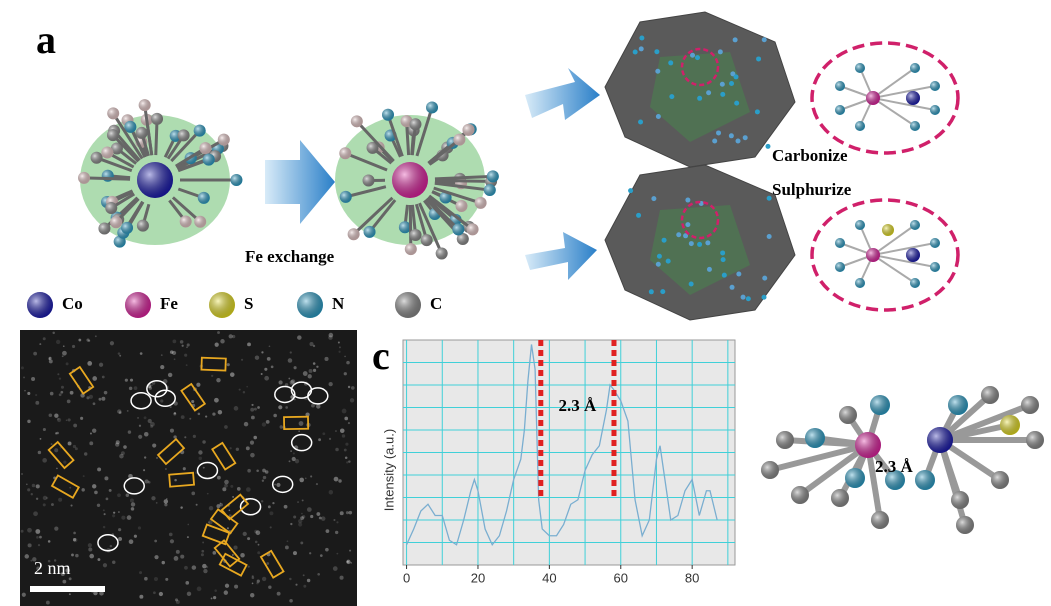  Describe the element at coordinates (436, 303) in the screenshot. I see `legend-label: C` at that location.